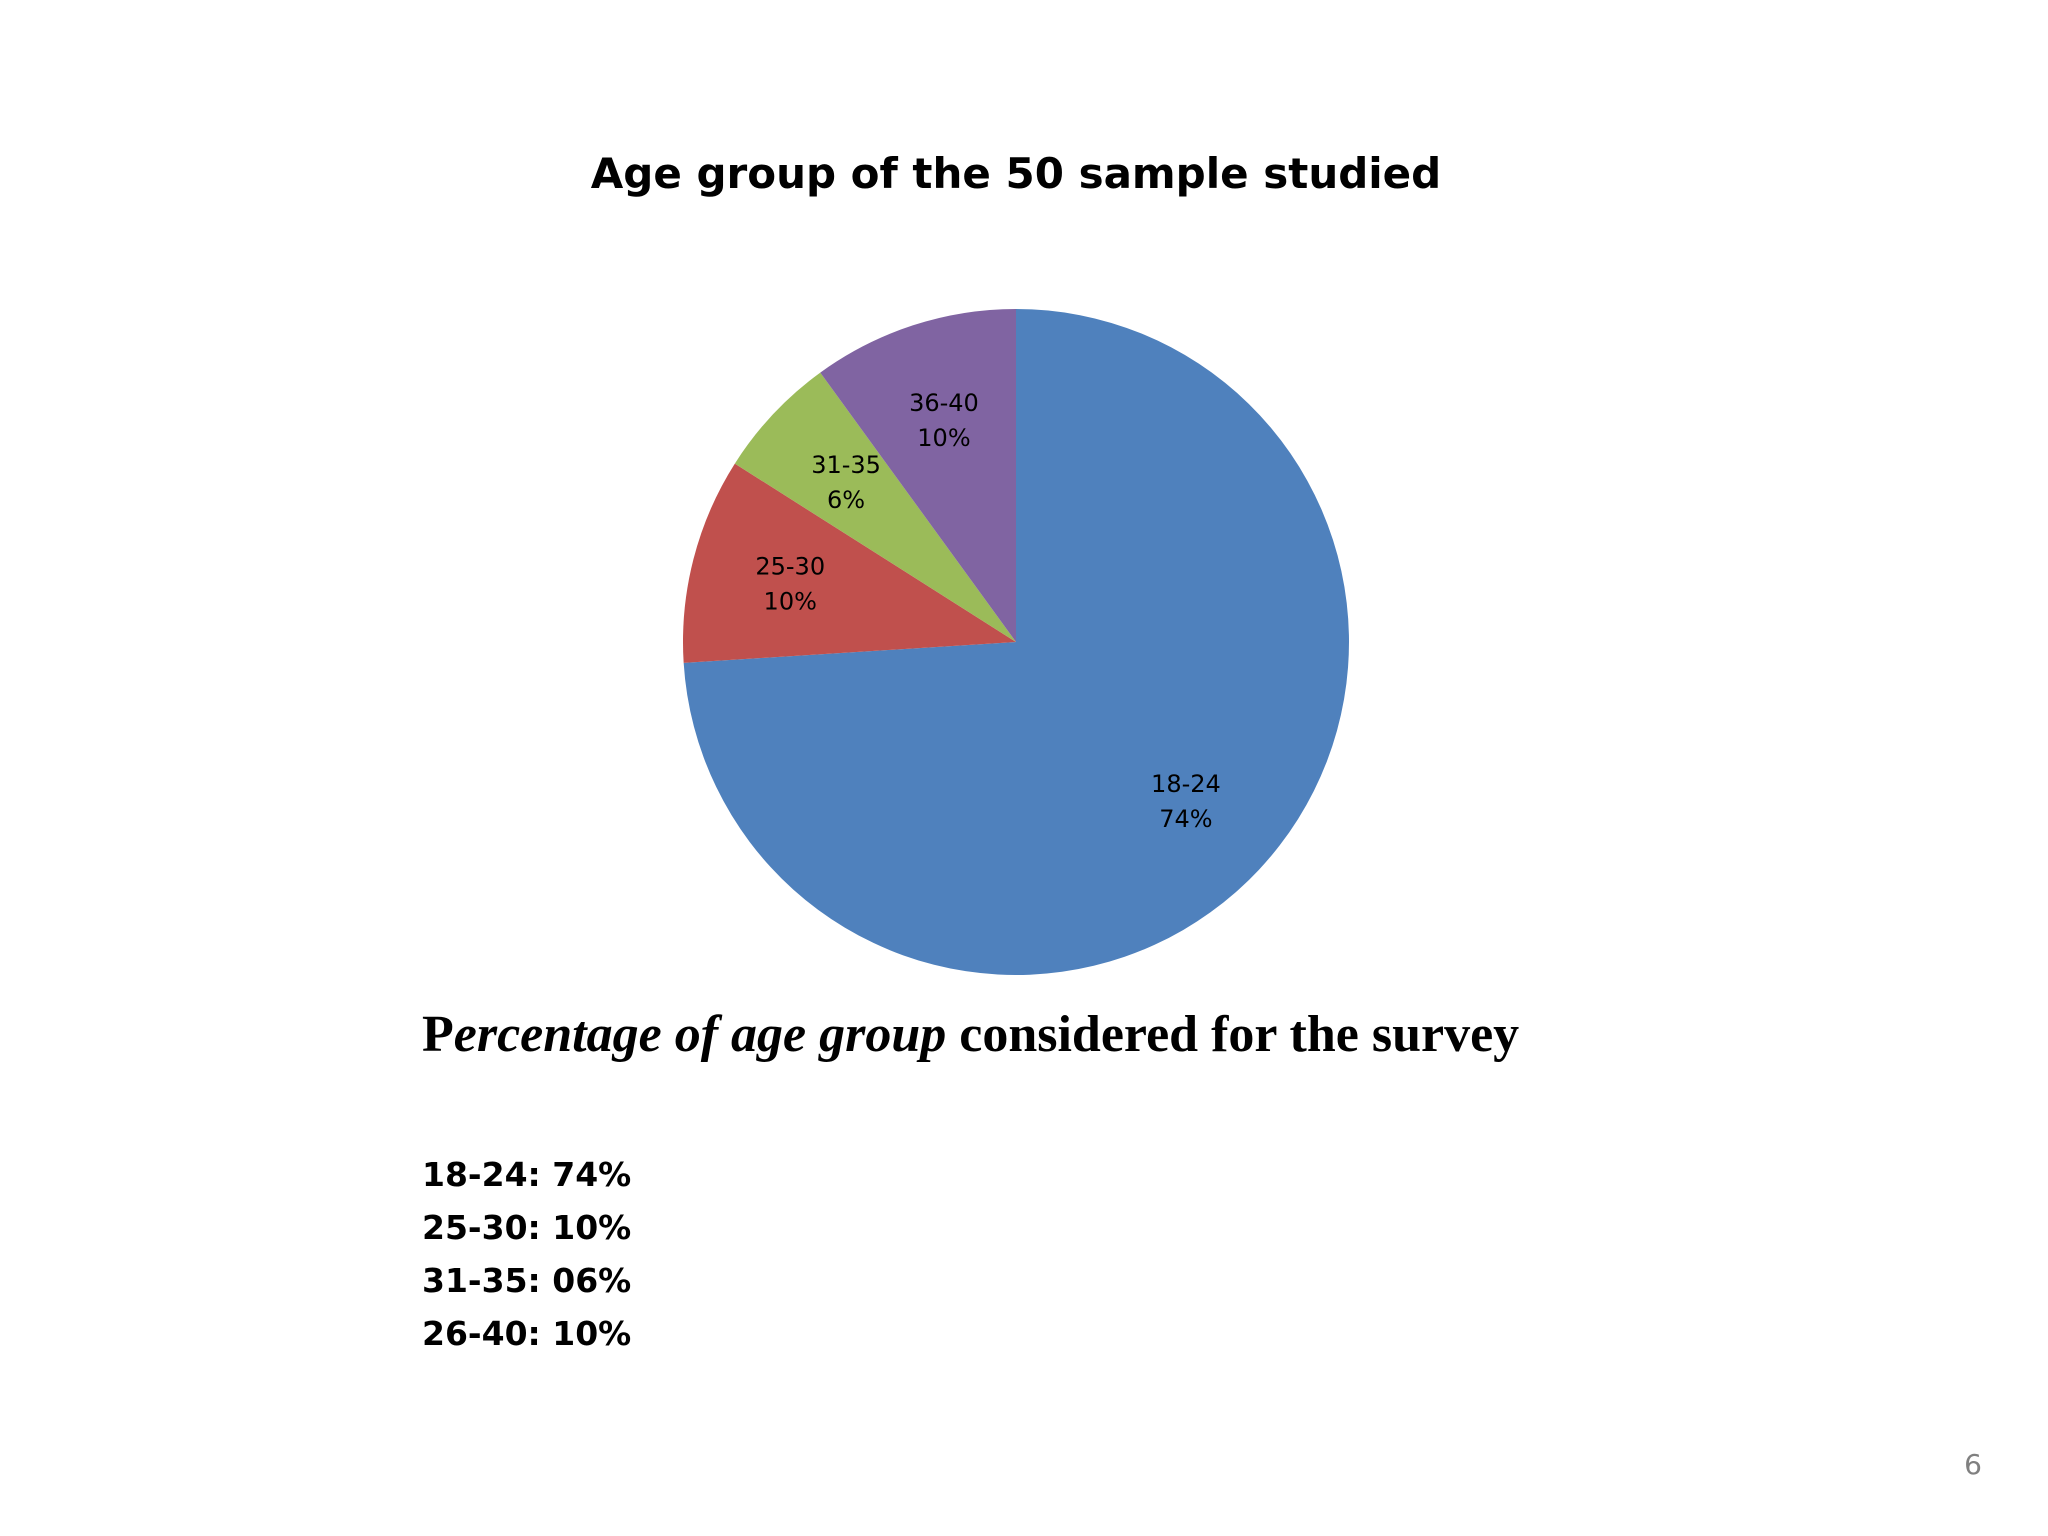 The image size is (2048, 1536). I want to click on slice-category-label: 25-30, so click(790, 567).